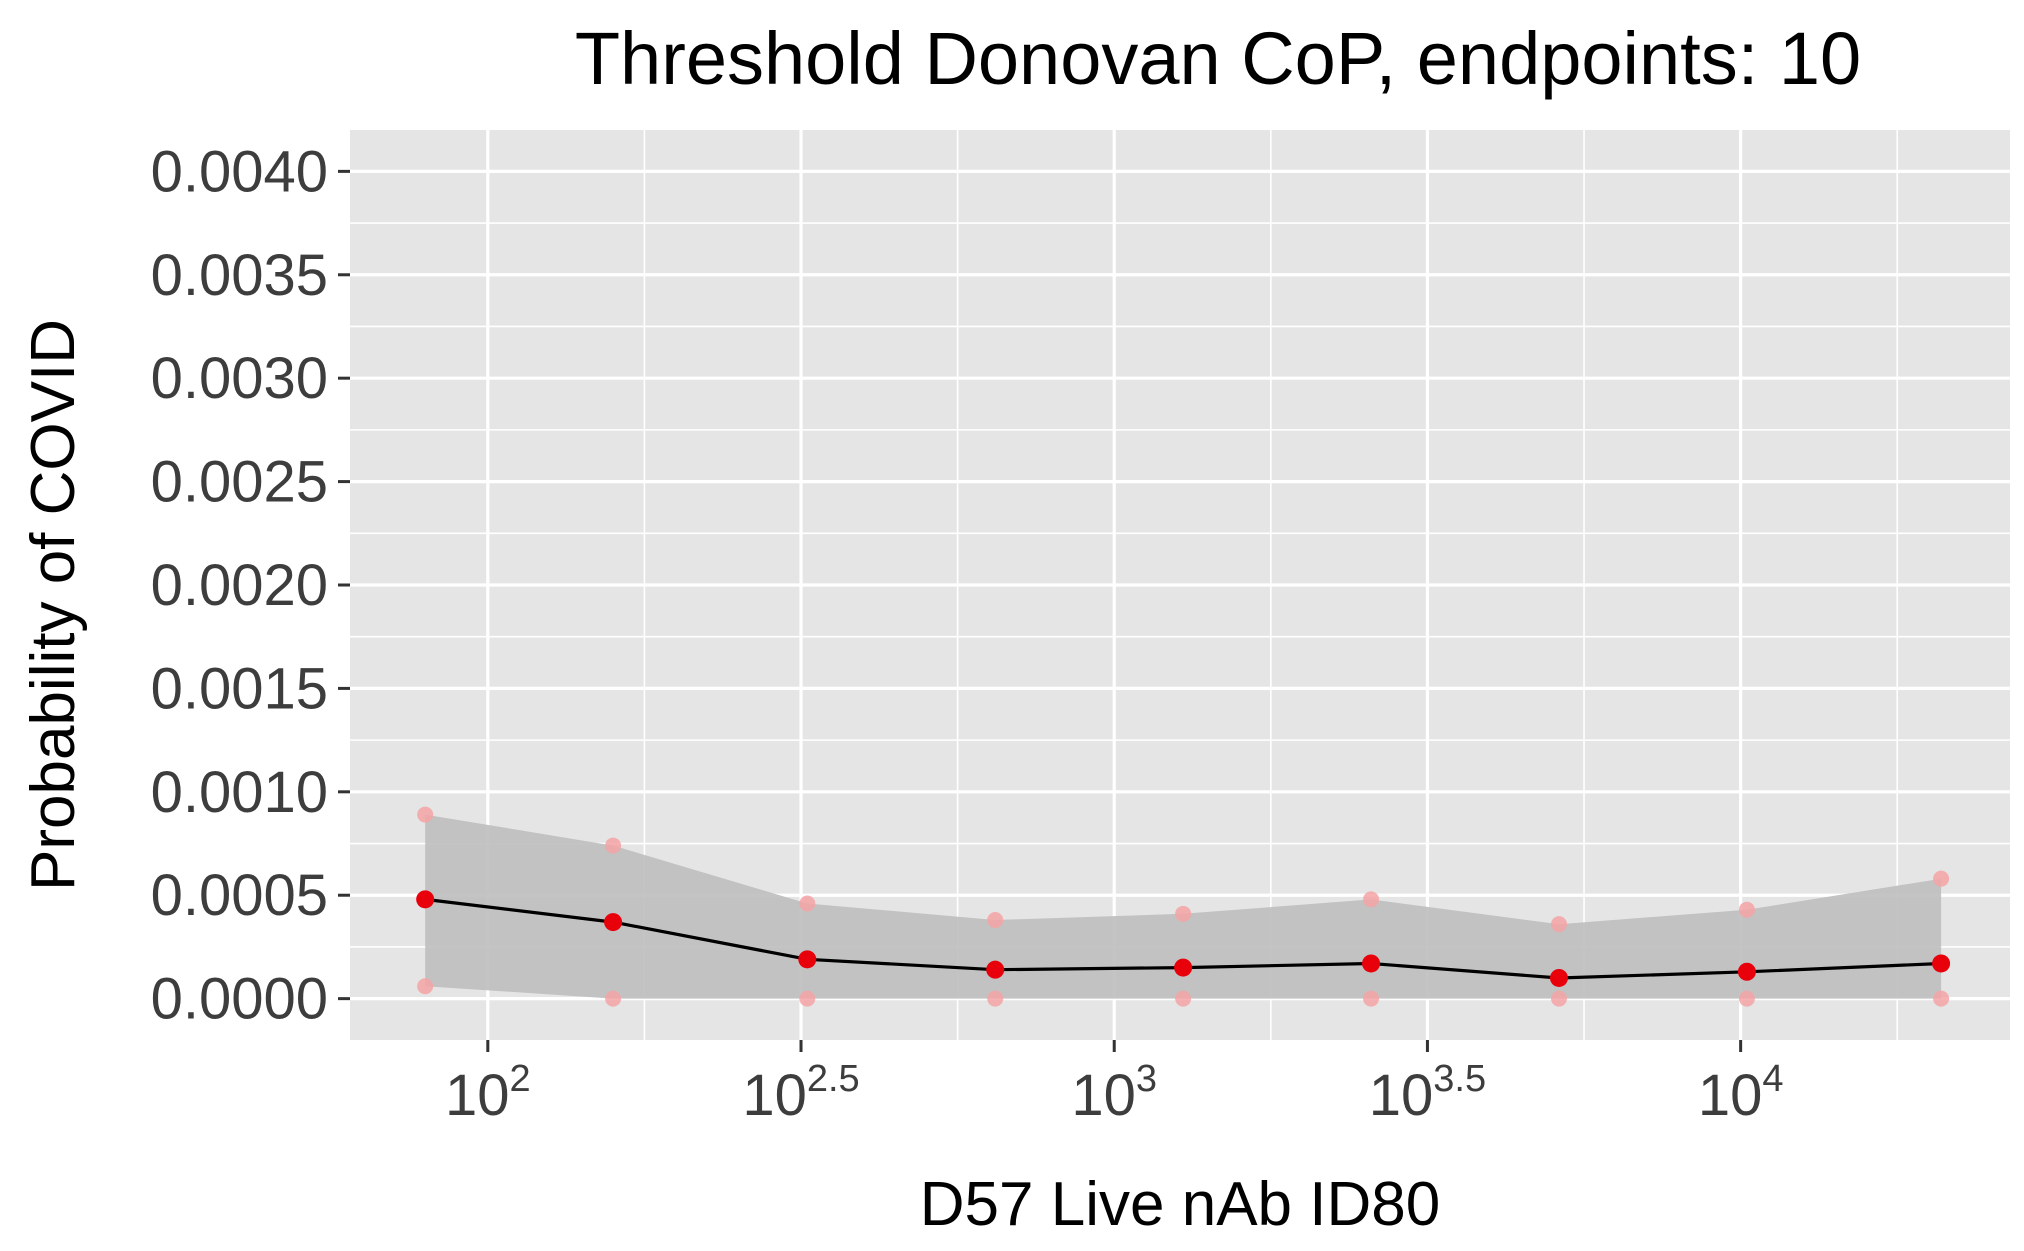 The width and height of the screenshot is (2024, 1251). What do you see at coordinates (1741, 1093) in the screenshot?
I see `x-tick-label: 10⁴` at bounding box center [1741, 1093].